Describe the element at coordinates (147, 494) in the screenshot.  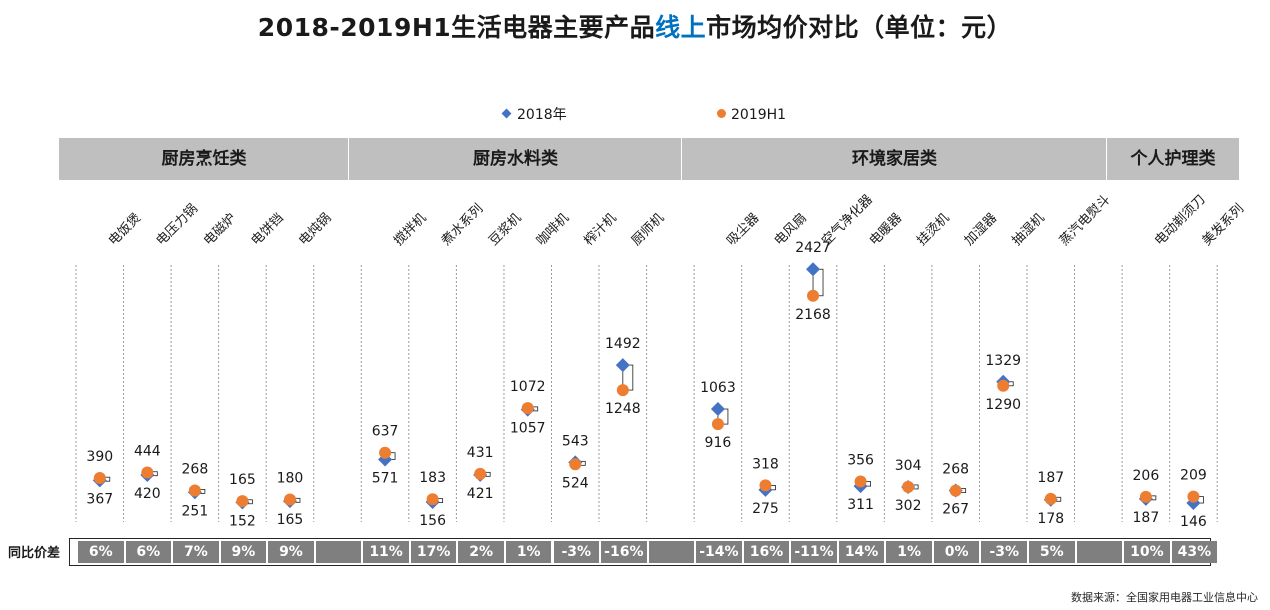
I see `value-label-lower: 420` at that location.